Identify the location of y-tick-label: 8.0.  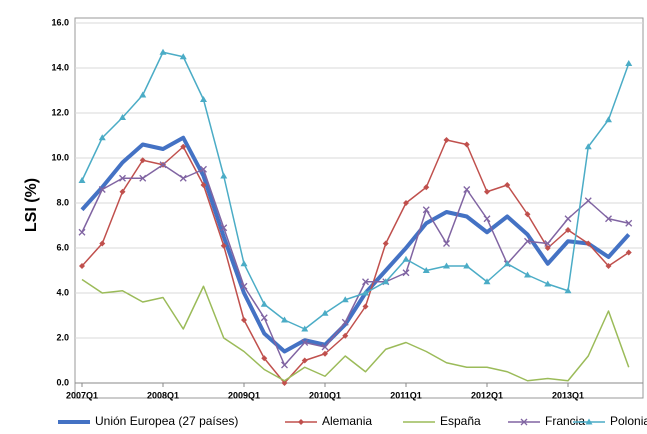
(62, 202).